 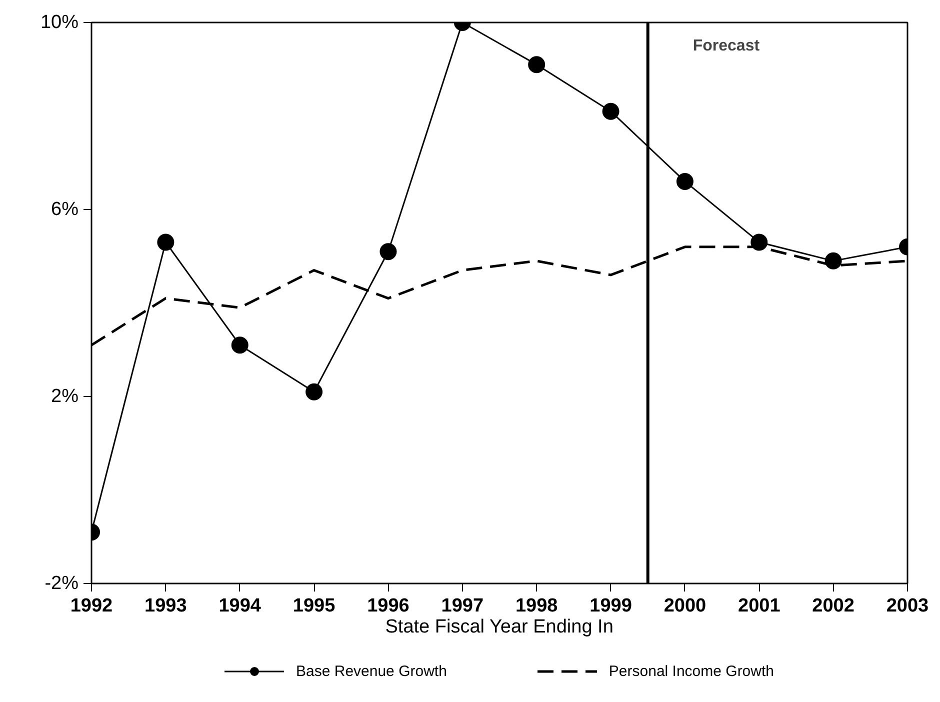 What do you see at coordinates (759, 606) in the screenshot?
I see `x-tick-label: 2001` at bounding box center [759, 606].